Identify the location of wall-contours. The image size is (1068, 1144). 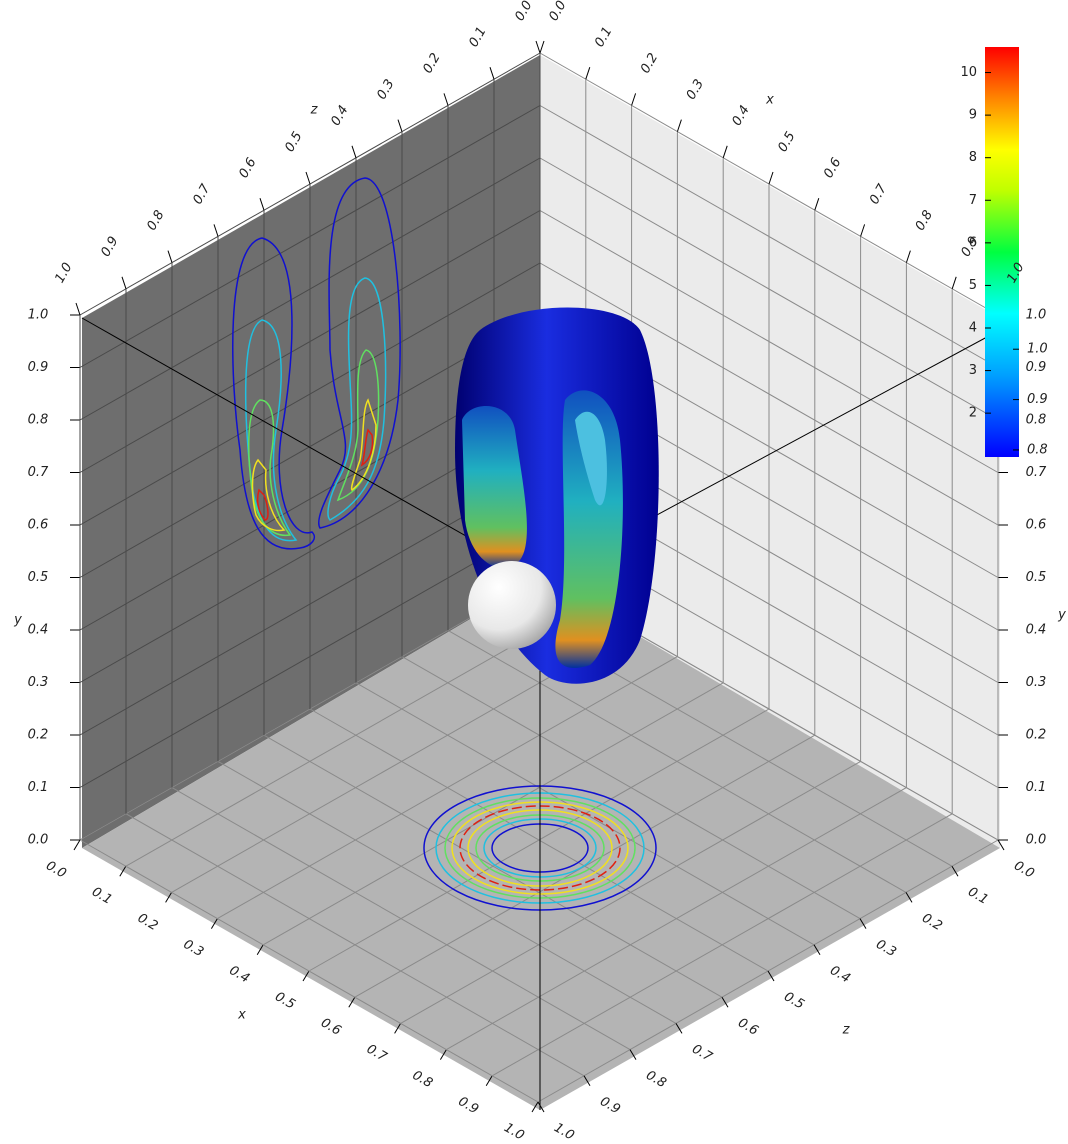
(316, 363).